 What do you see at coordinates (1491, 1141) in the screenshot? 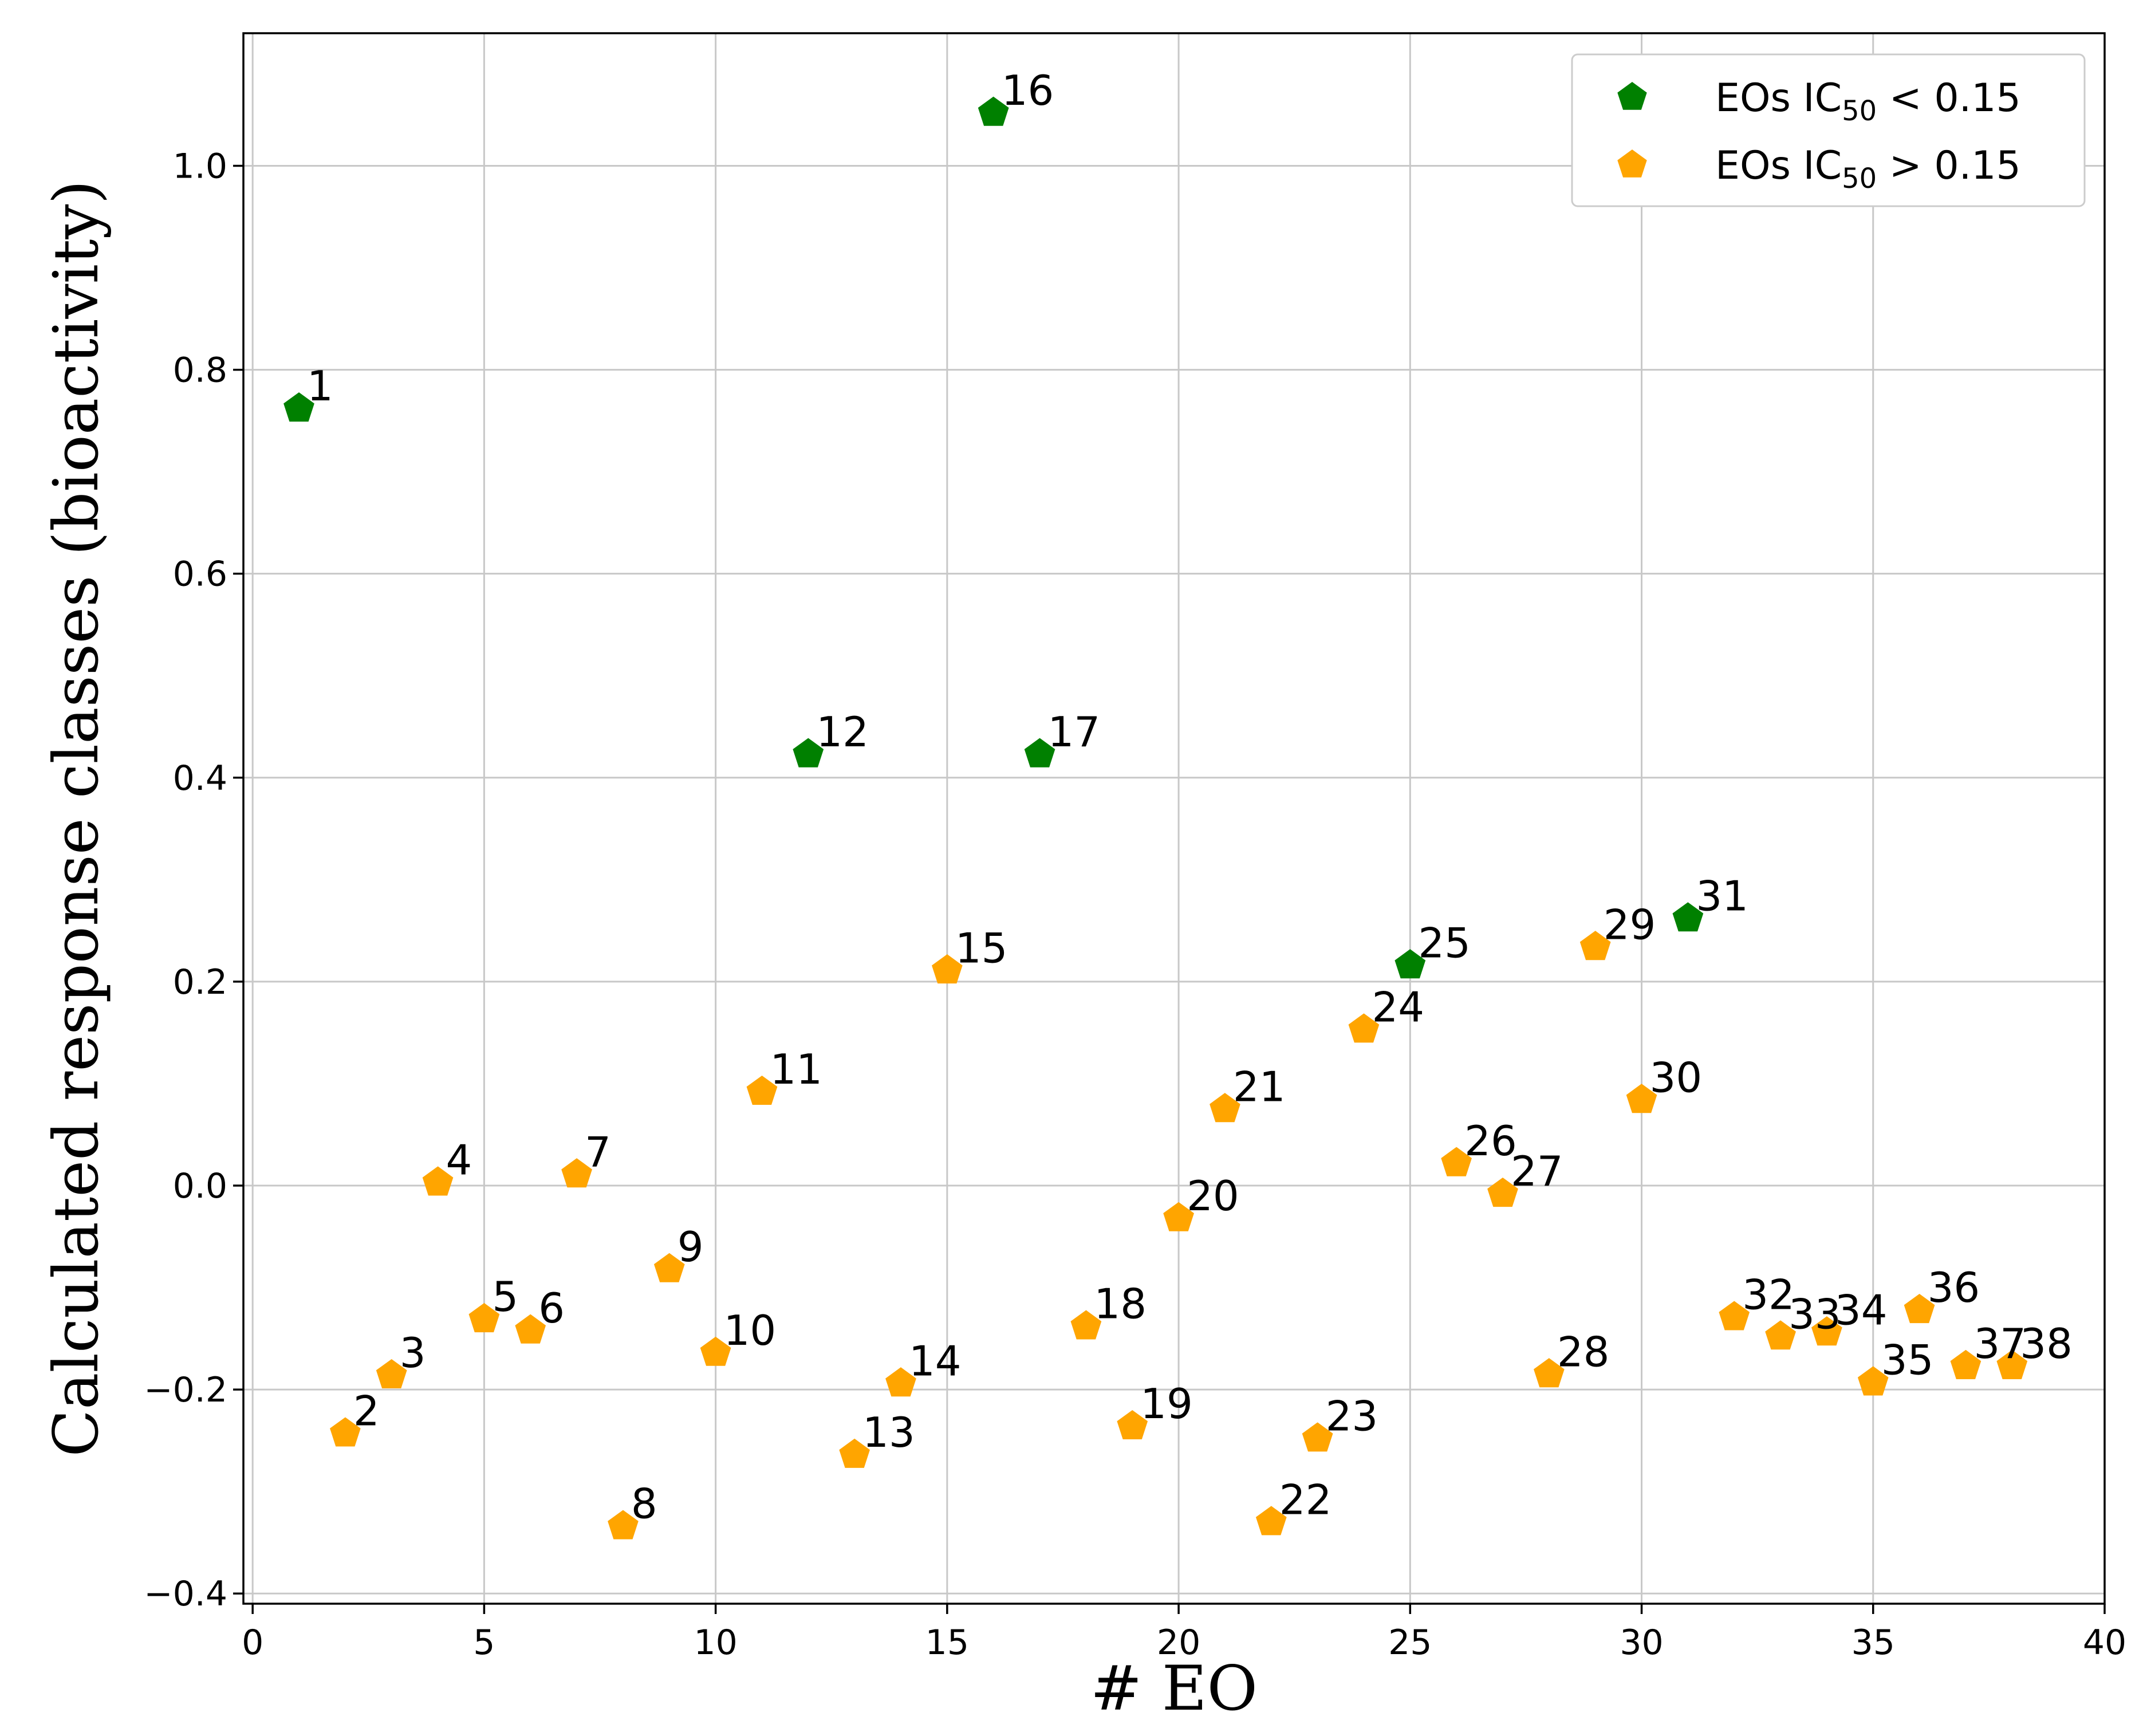
I see `point-label-26: 26` at bounding box center [1491, 1141].